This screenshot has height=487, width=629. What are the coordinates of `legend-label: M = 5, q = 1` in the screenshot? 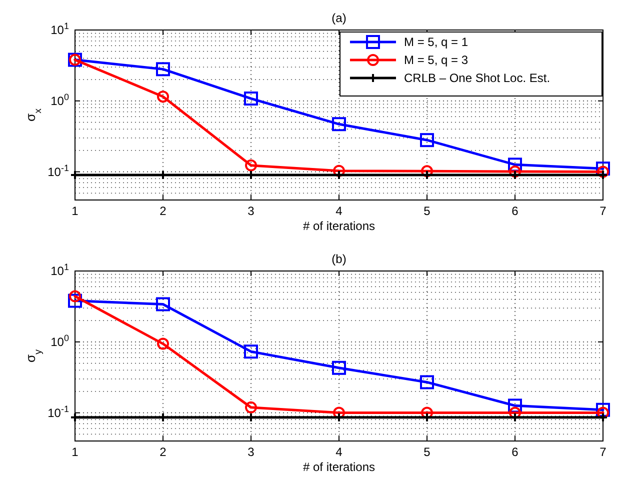 It's located at (436, 42).